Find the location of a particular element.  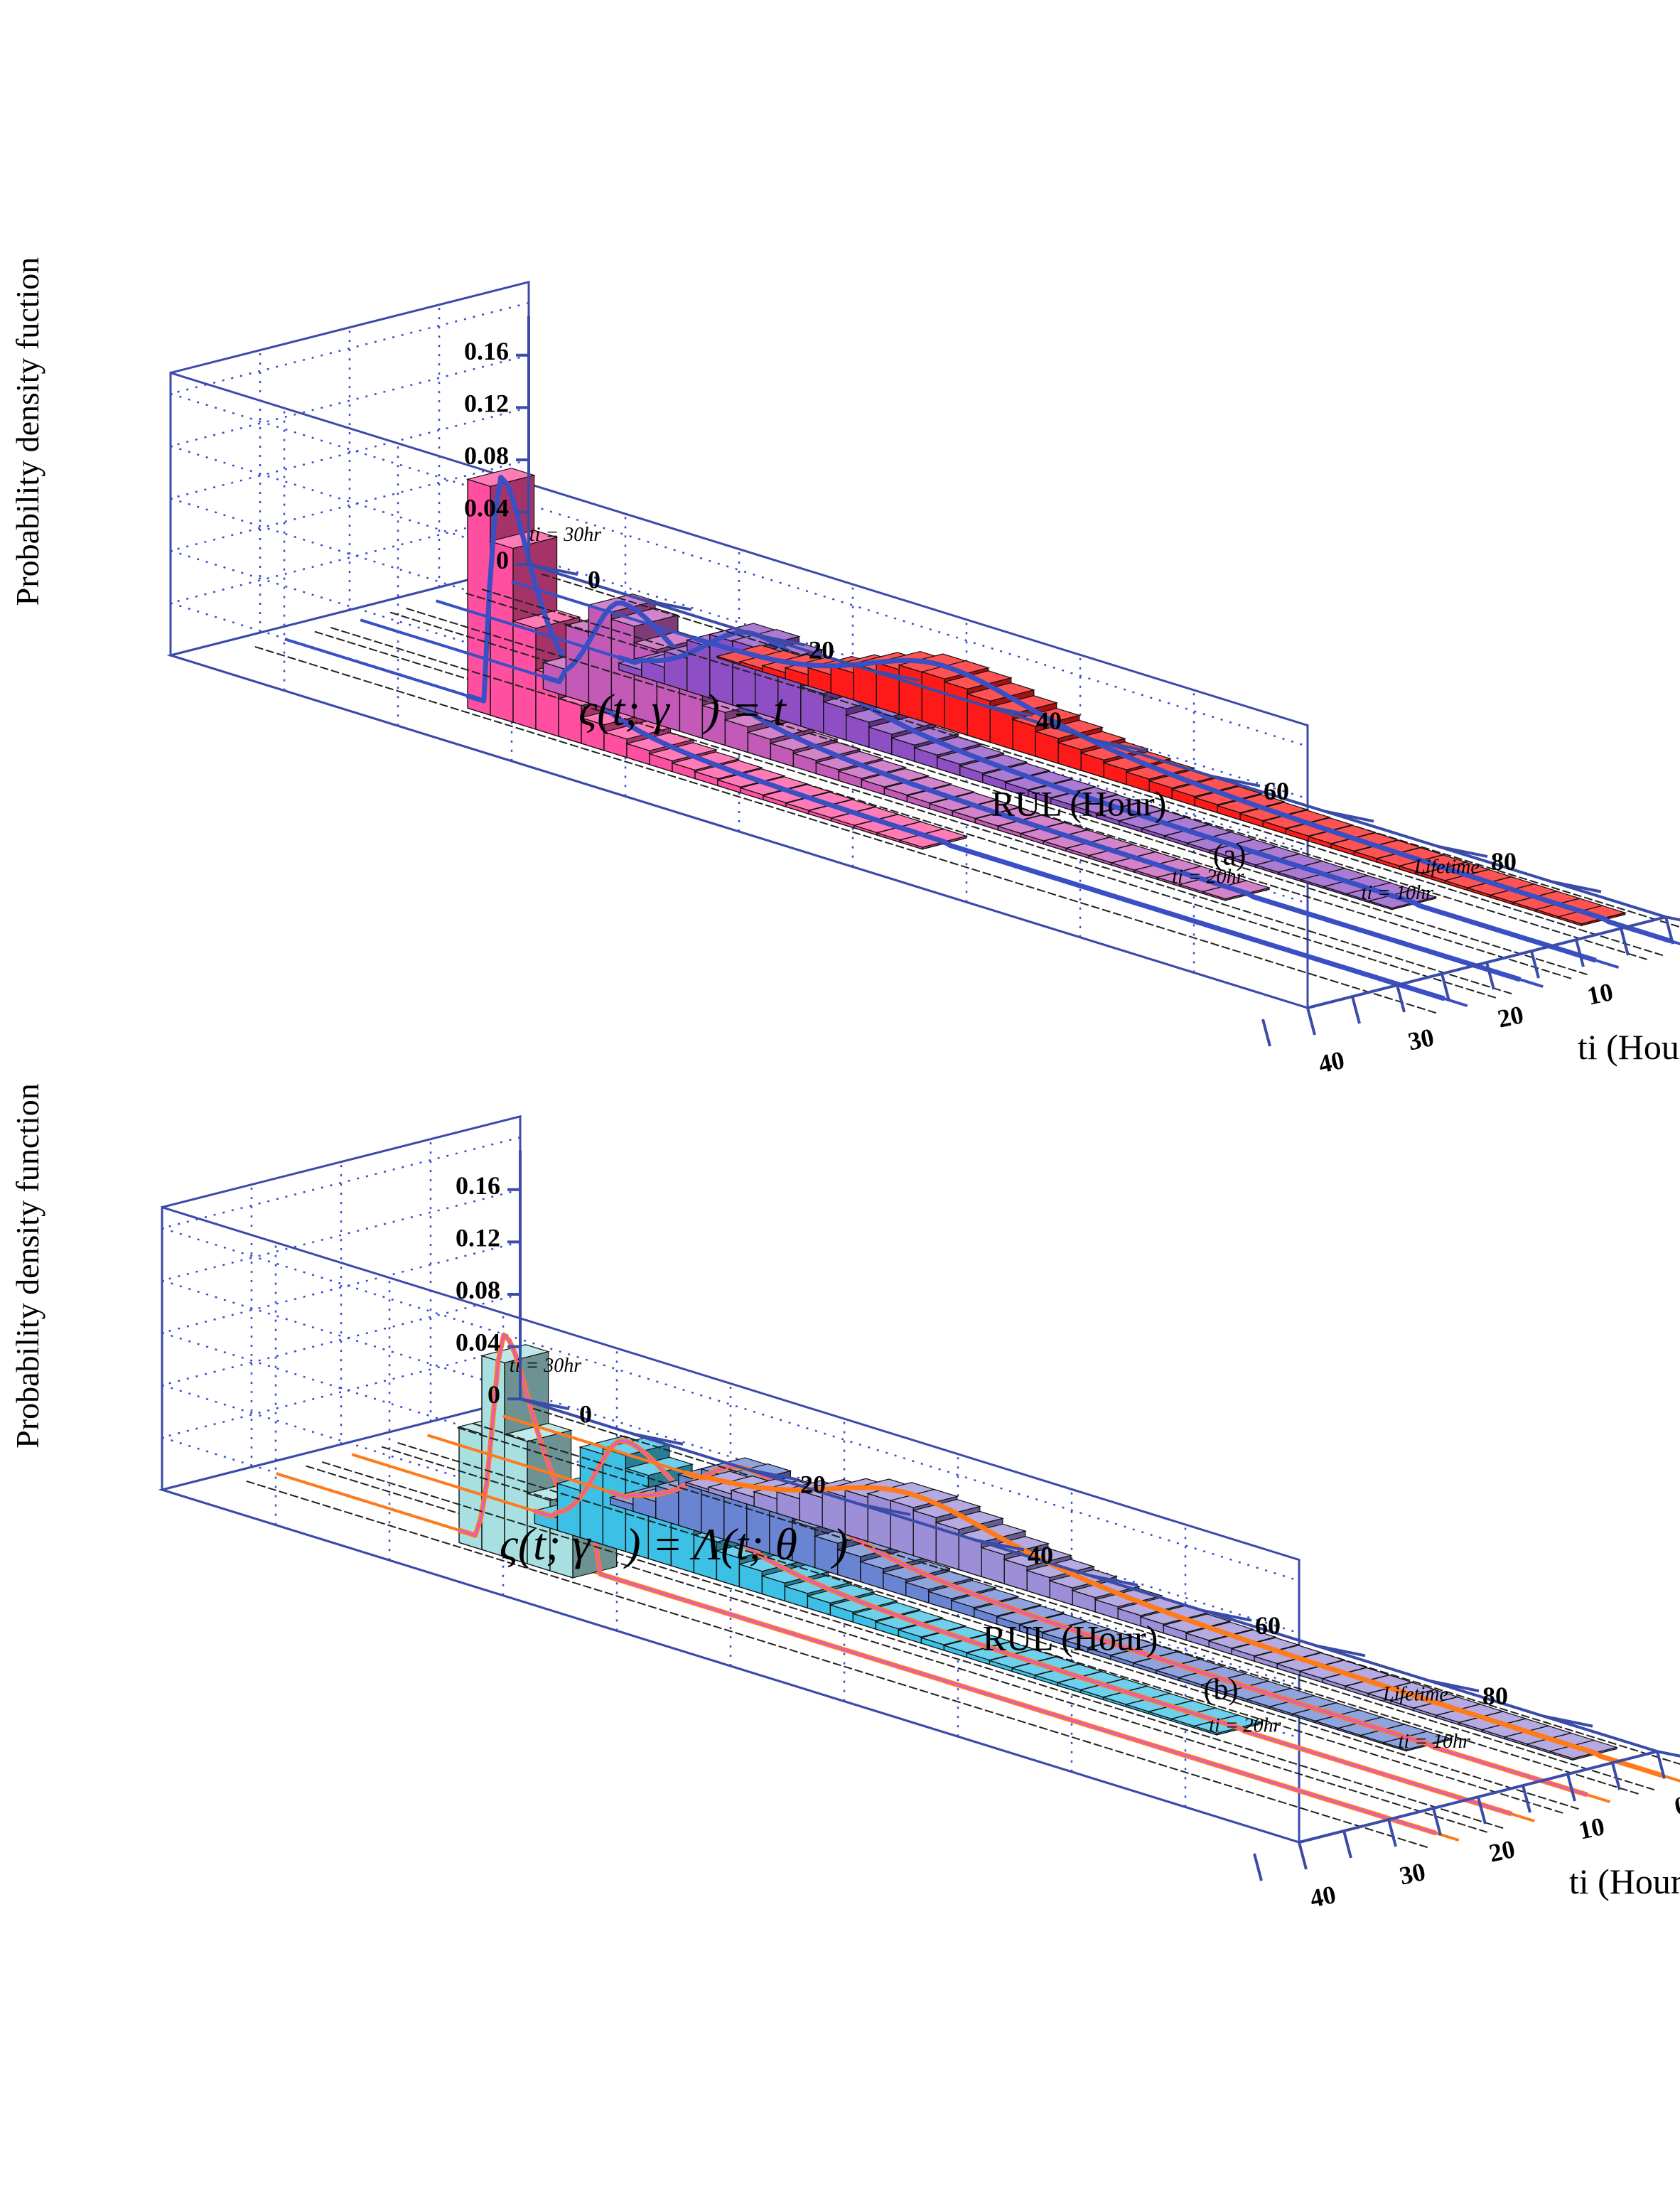

panel-label: (b) is located at coordinates (1221, 1689).